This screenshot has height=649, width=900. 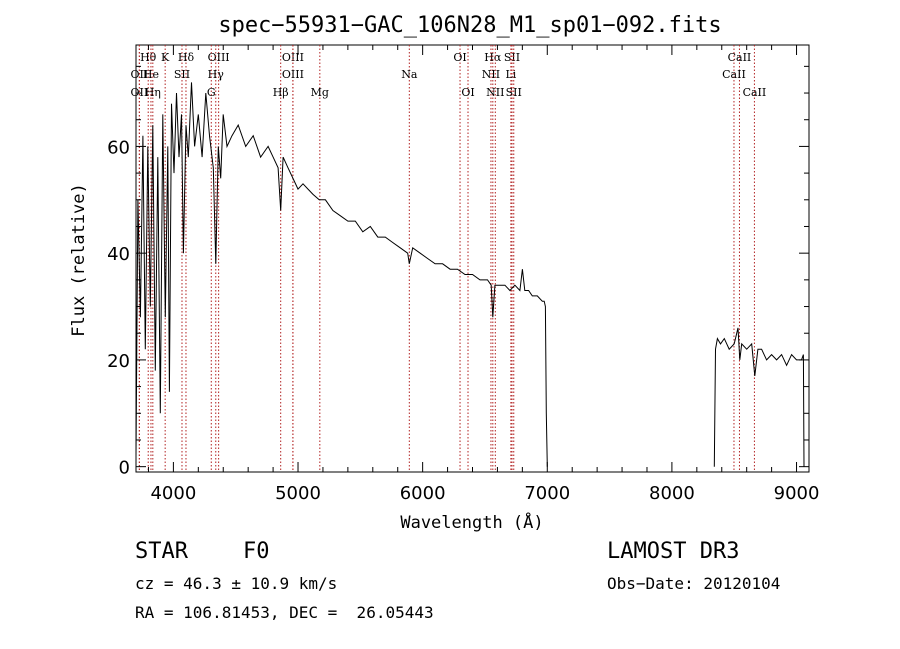 What do you see at coordinates (493, 57) in the screenshot?
I see `line-marker-label-6: Hα` at bounding box center [493, 57].